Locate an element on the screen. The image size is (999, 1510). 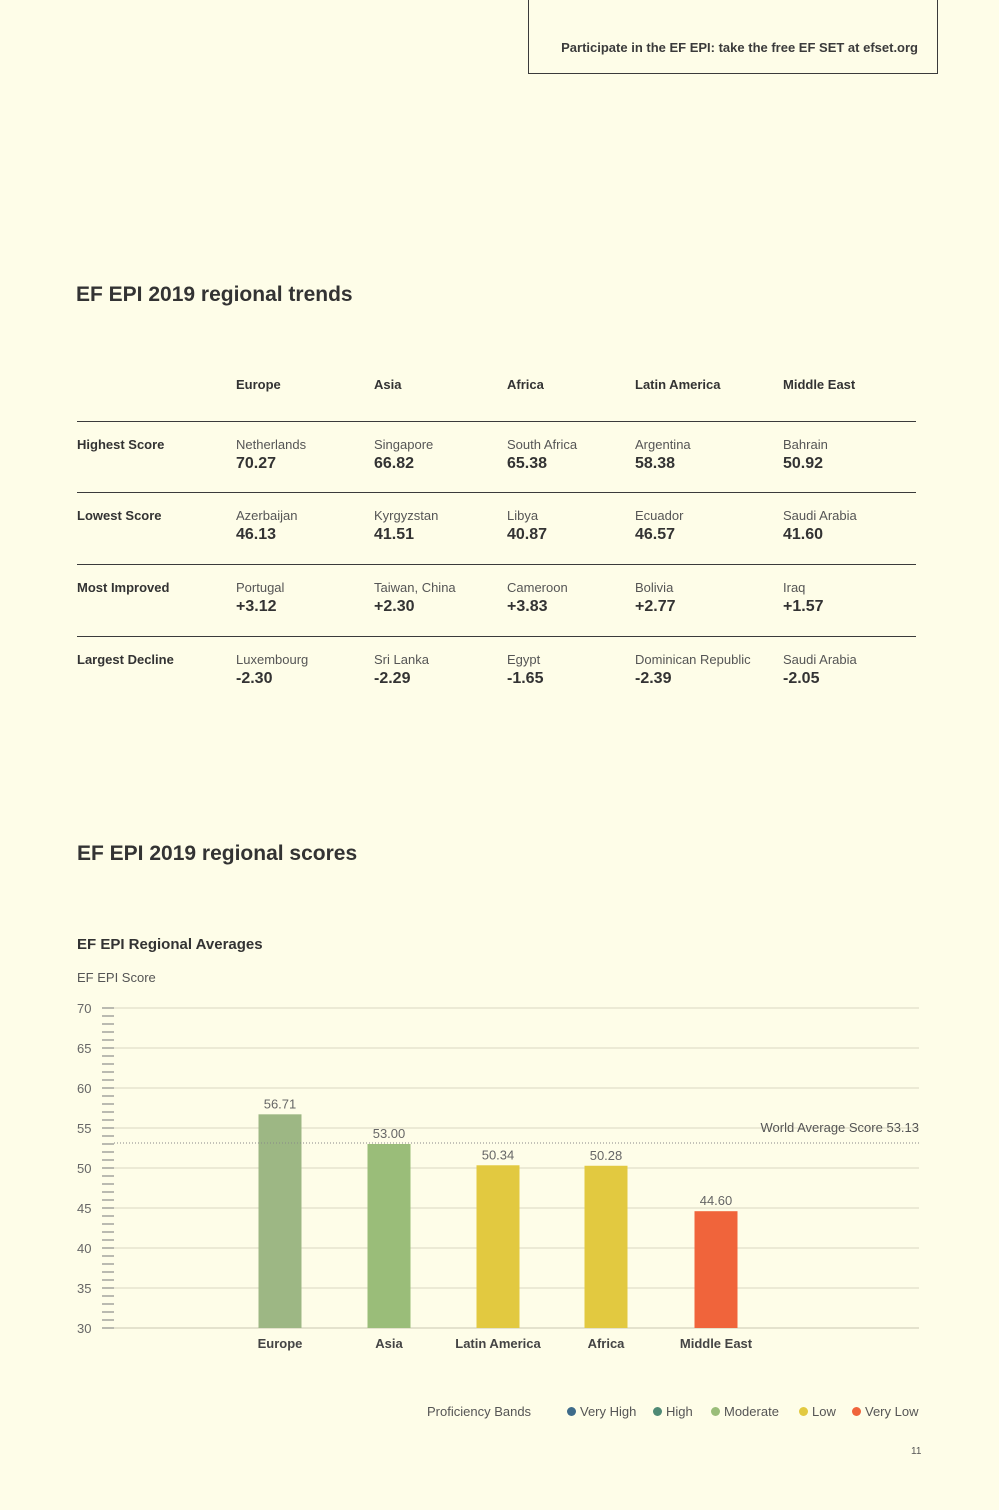
score-value: 40.87 is located at coordinates (527, 534).